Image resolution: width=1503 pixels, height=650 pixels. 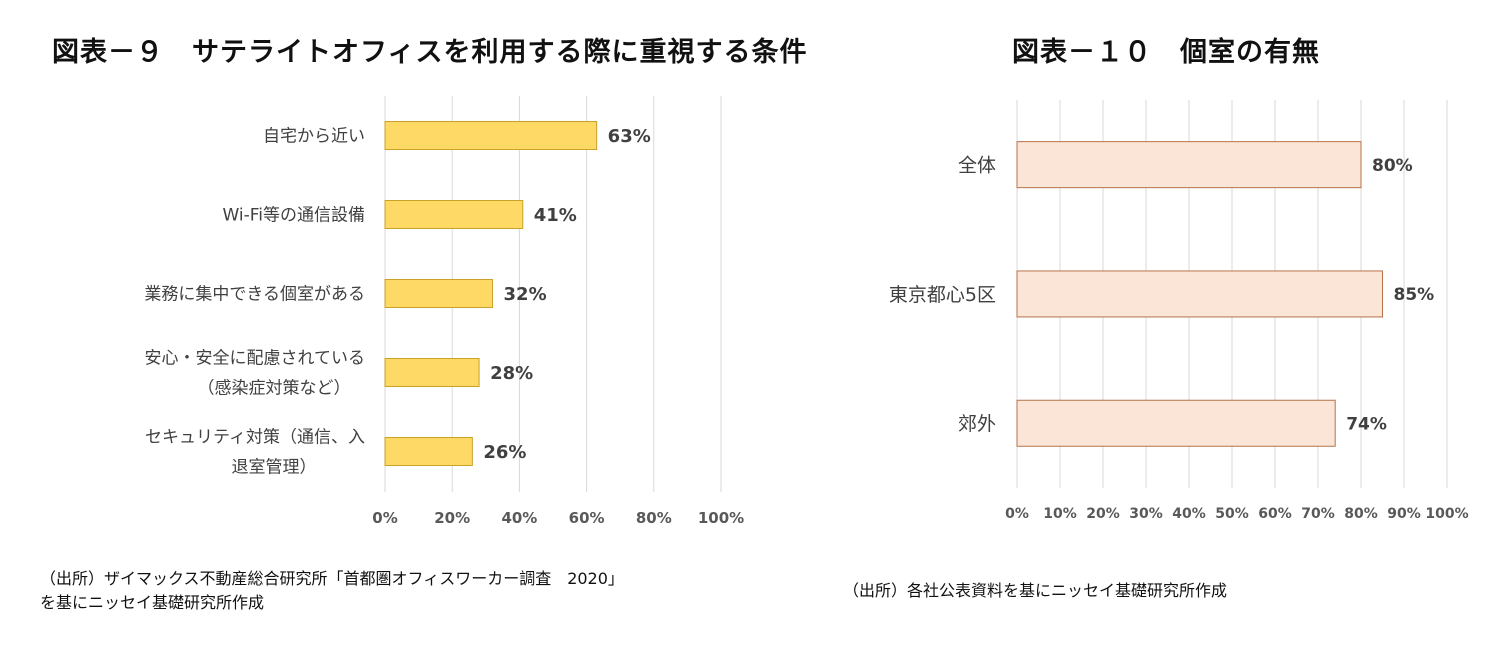 I want to click on category-label: 自宅から近い, so click(x=314, y=137).